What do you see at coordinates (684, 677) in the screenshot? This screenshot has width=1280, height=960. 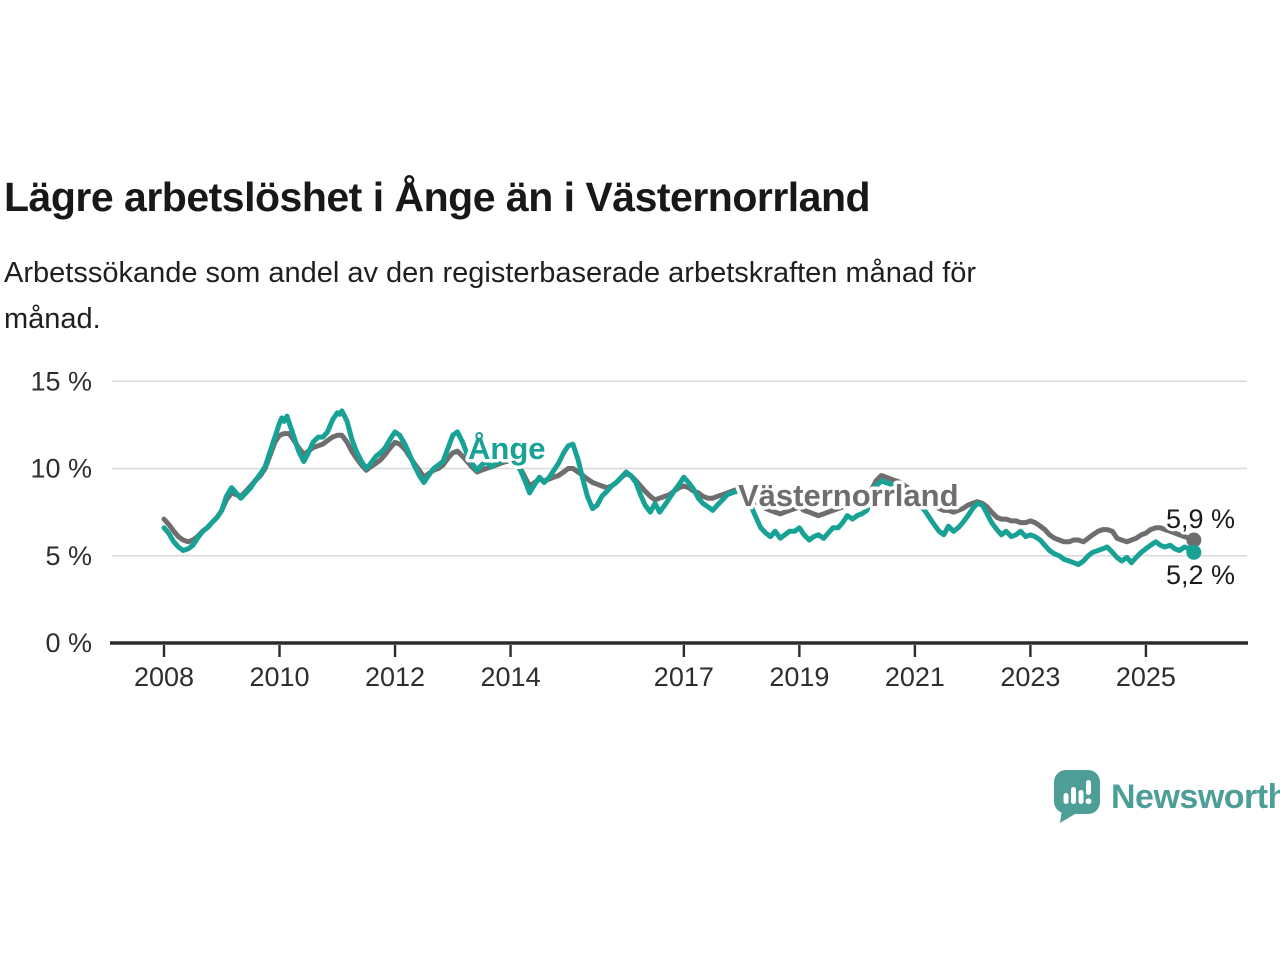 I see `x-tick-label: 2017` at bounding box center [684, 677].